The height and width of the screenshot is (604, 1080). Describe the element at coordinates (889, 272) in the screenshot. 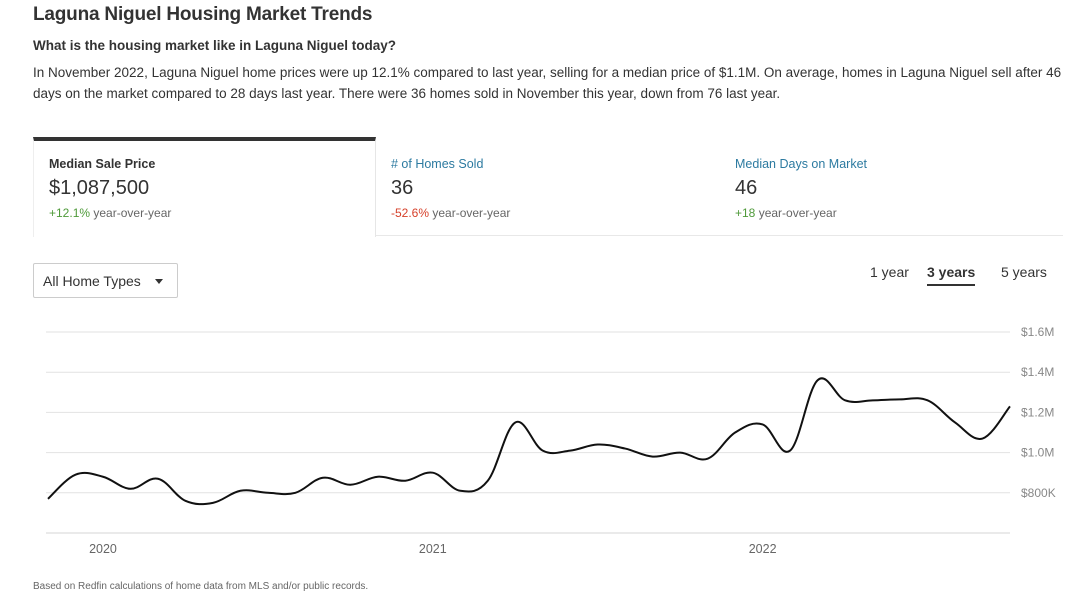

I see `range-1-year: 1 year` at that location.